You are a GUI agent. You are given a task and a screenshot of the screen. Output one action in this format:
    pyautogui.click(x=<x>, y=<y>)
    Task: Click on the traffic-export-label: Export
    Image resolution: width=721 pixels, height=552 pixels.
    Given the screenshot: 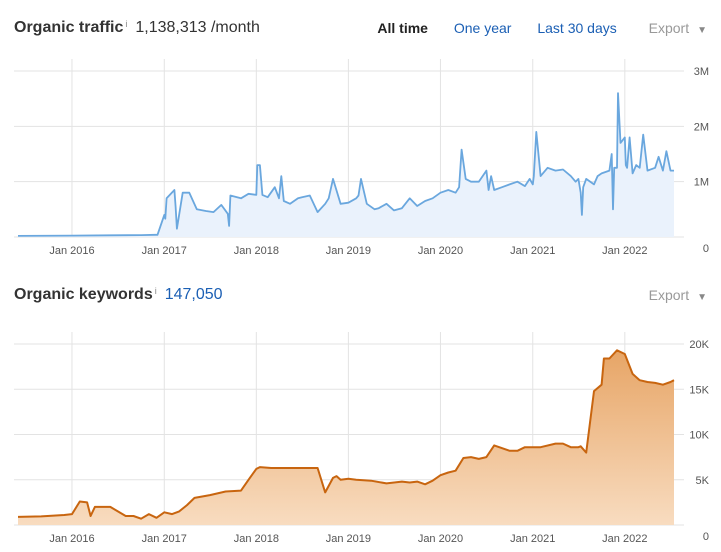 What is the action you would take?
    pyautogui.click(x=669, y=28)
    